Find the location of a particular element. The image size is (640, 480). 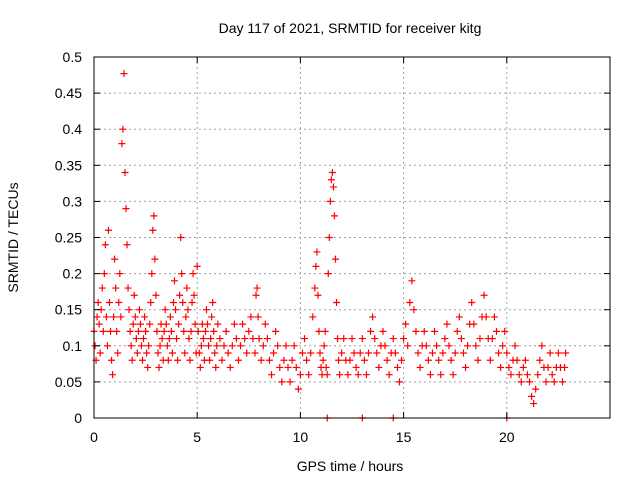

y-tick-label: 0.2 is located at coordinates (73, 274).